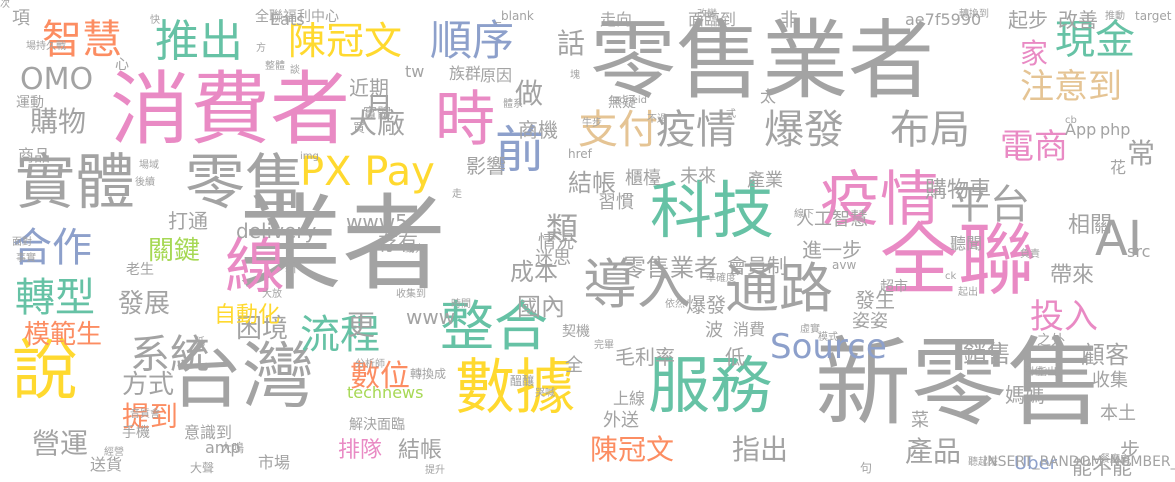 The width and height of the screenshot is (1175, 482). I want to click on word: 收集, so click(1110, 380).